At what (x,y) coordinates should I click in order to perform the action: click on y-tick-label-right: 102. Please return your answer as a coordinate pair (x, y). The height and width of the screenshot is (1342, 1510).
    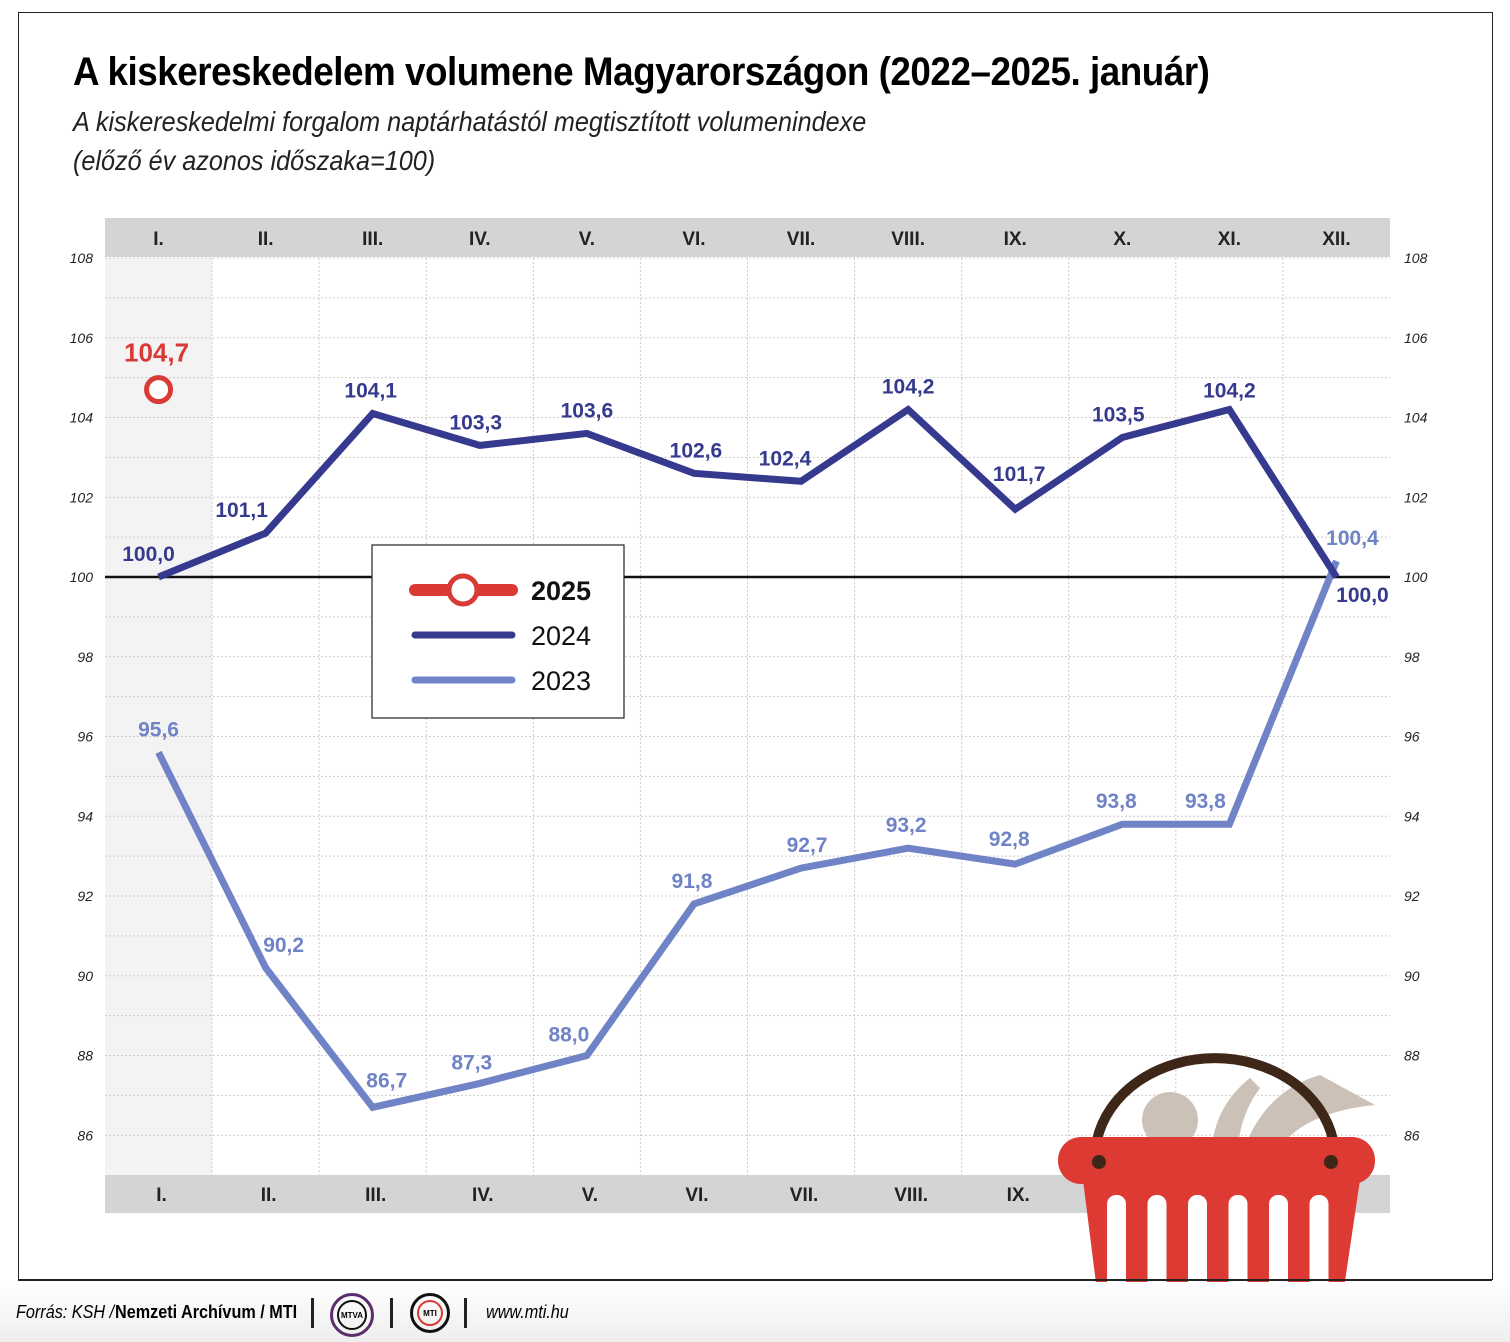
    Looking at the image, I should click on (1416, 497).